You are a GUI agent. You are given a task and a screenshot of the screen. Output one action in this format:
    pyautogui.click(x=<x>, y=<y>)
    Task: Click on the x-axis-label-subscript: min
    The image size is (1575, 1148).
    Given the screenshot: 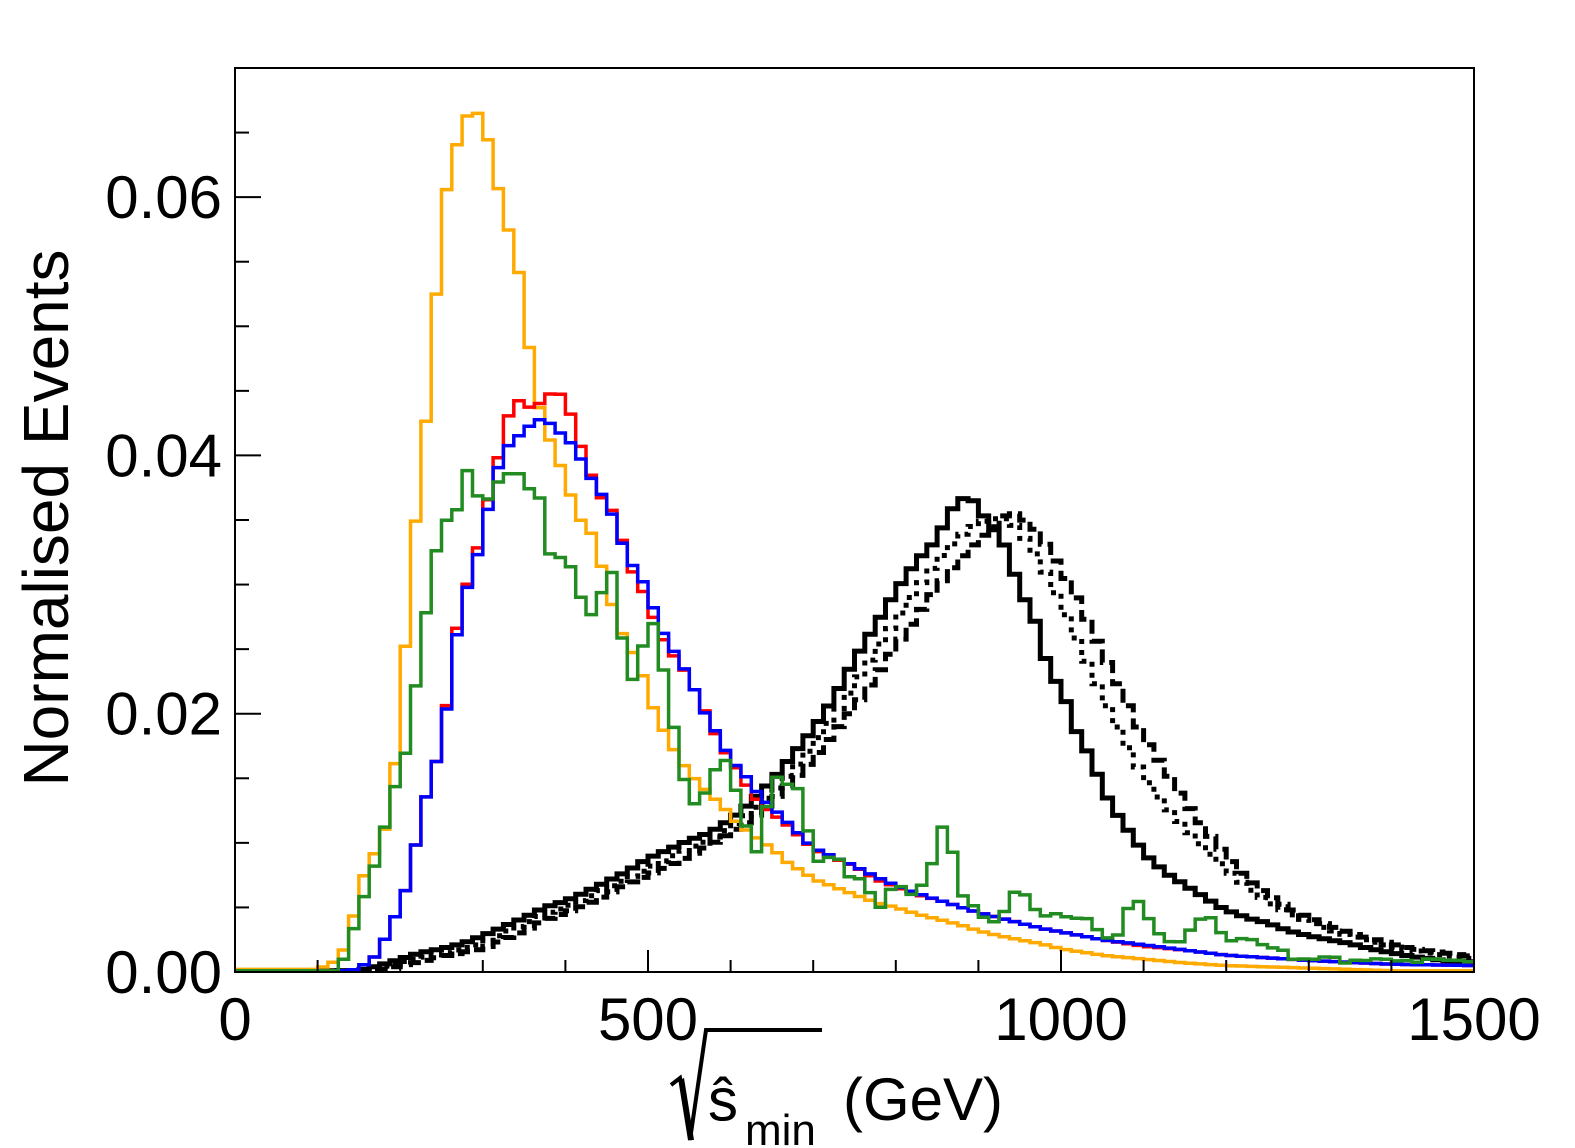 What is the action you would take?
    pyautogui.click(x=780, y=1127)
    